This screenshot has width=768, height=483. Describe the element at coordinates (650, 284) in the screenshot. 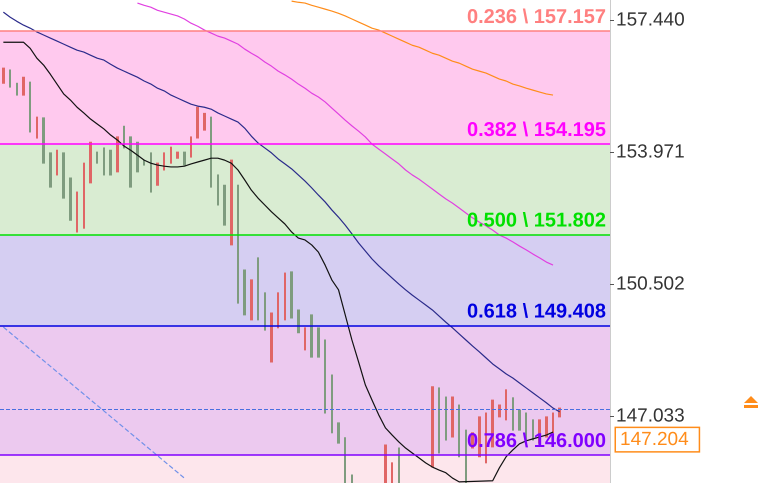

I see `y-tick-label: 150.502` at that location.